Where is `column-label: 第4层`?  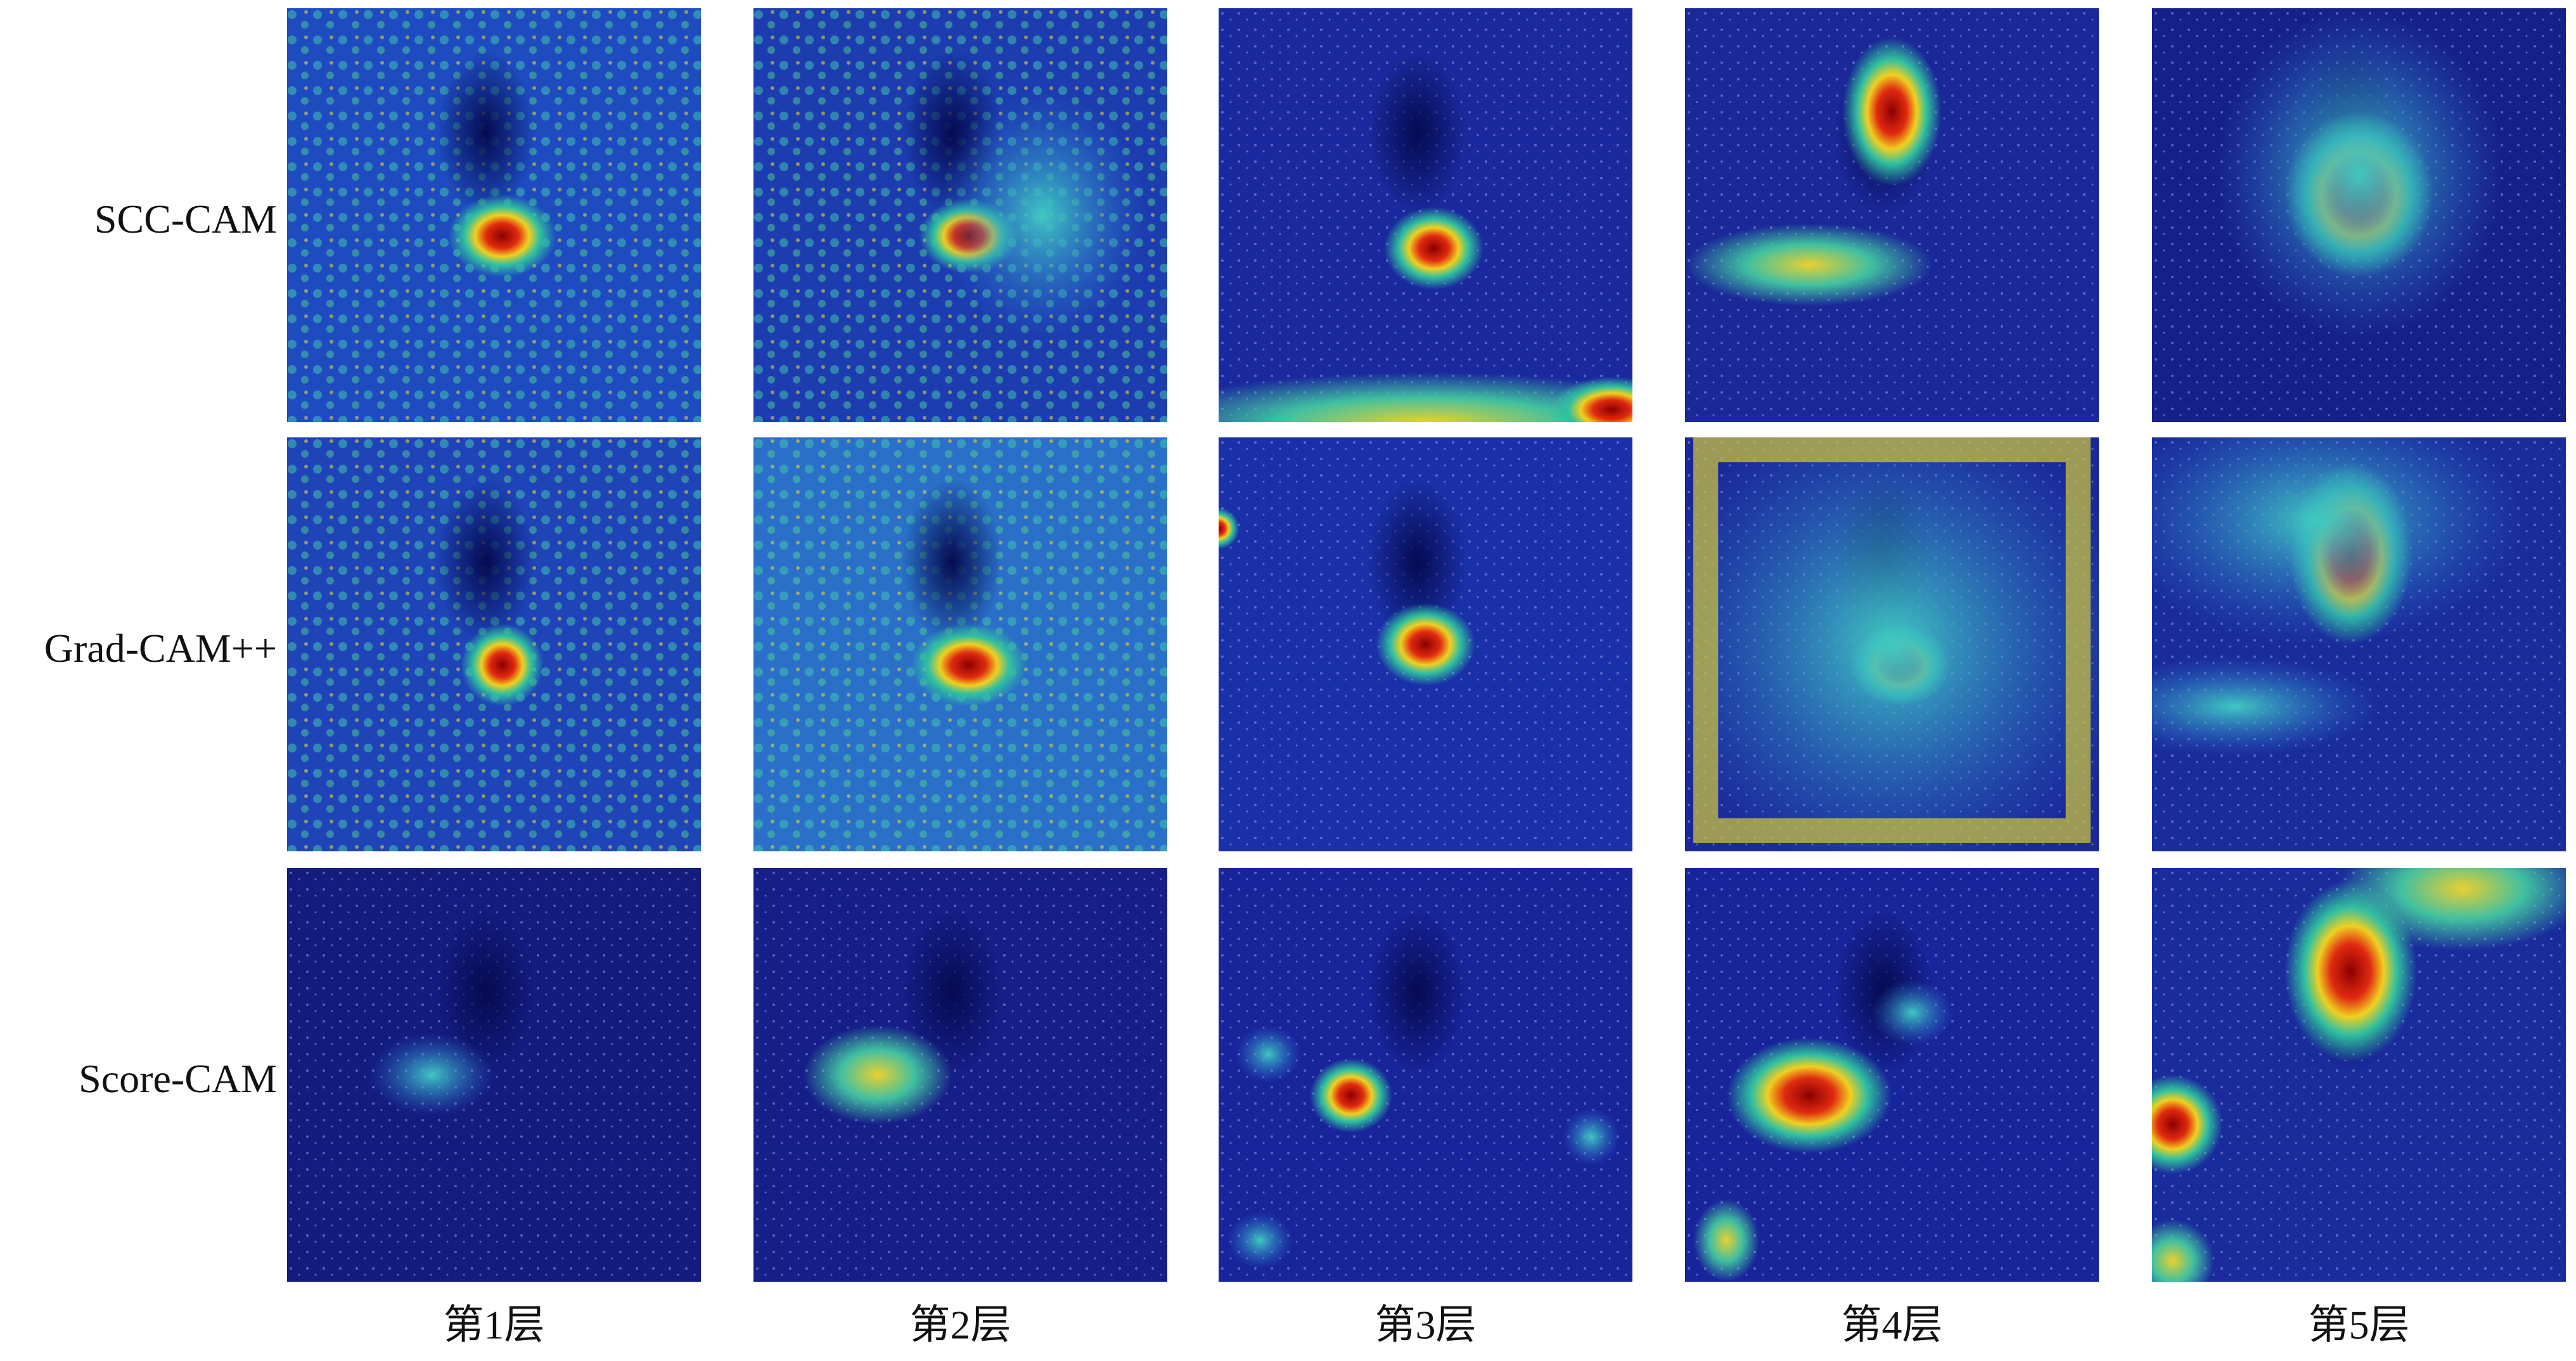
column-label: 第4层 is located at coordinates (1892, 1325).